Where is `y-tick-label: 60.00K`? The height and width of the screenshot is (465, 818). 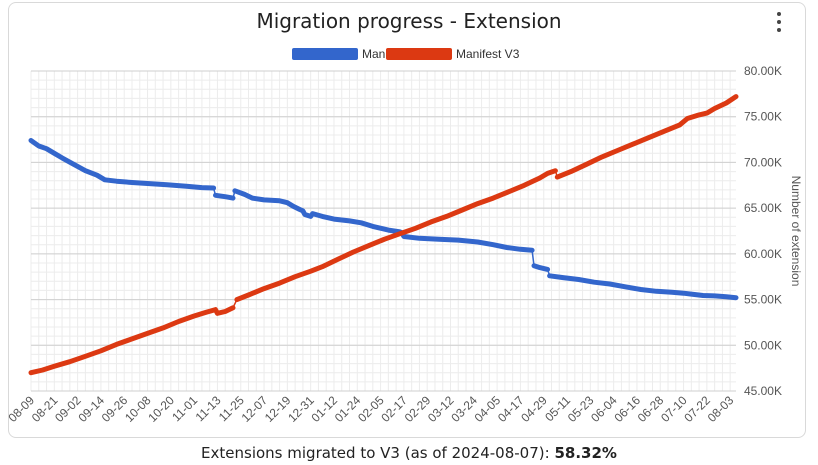 y-tick-label: 60.00K is located at coordinates (763, 254).